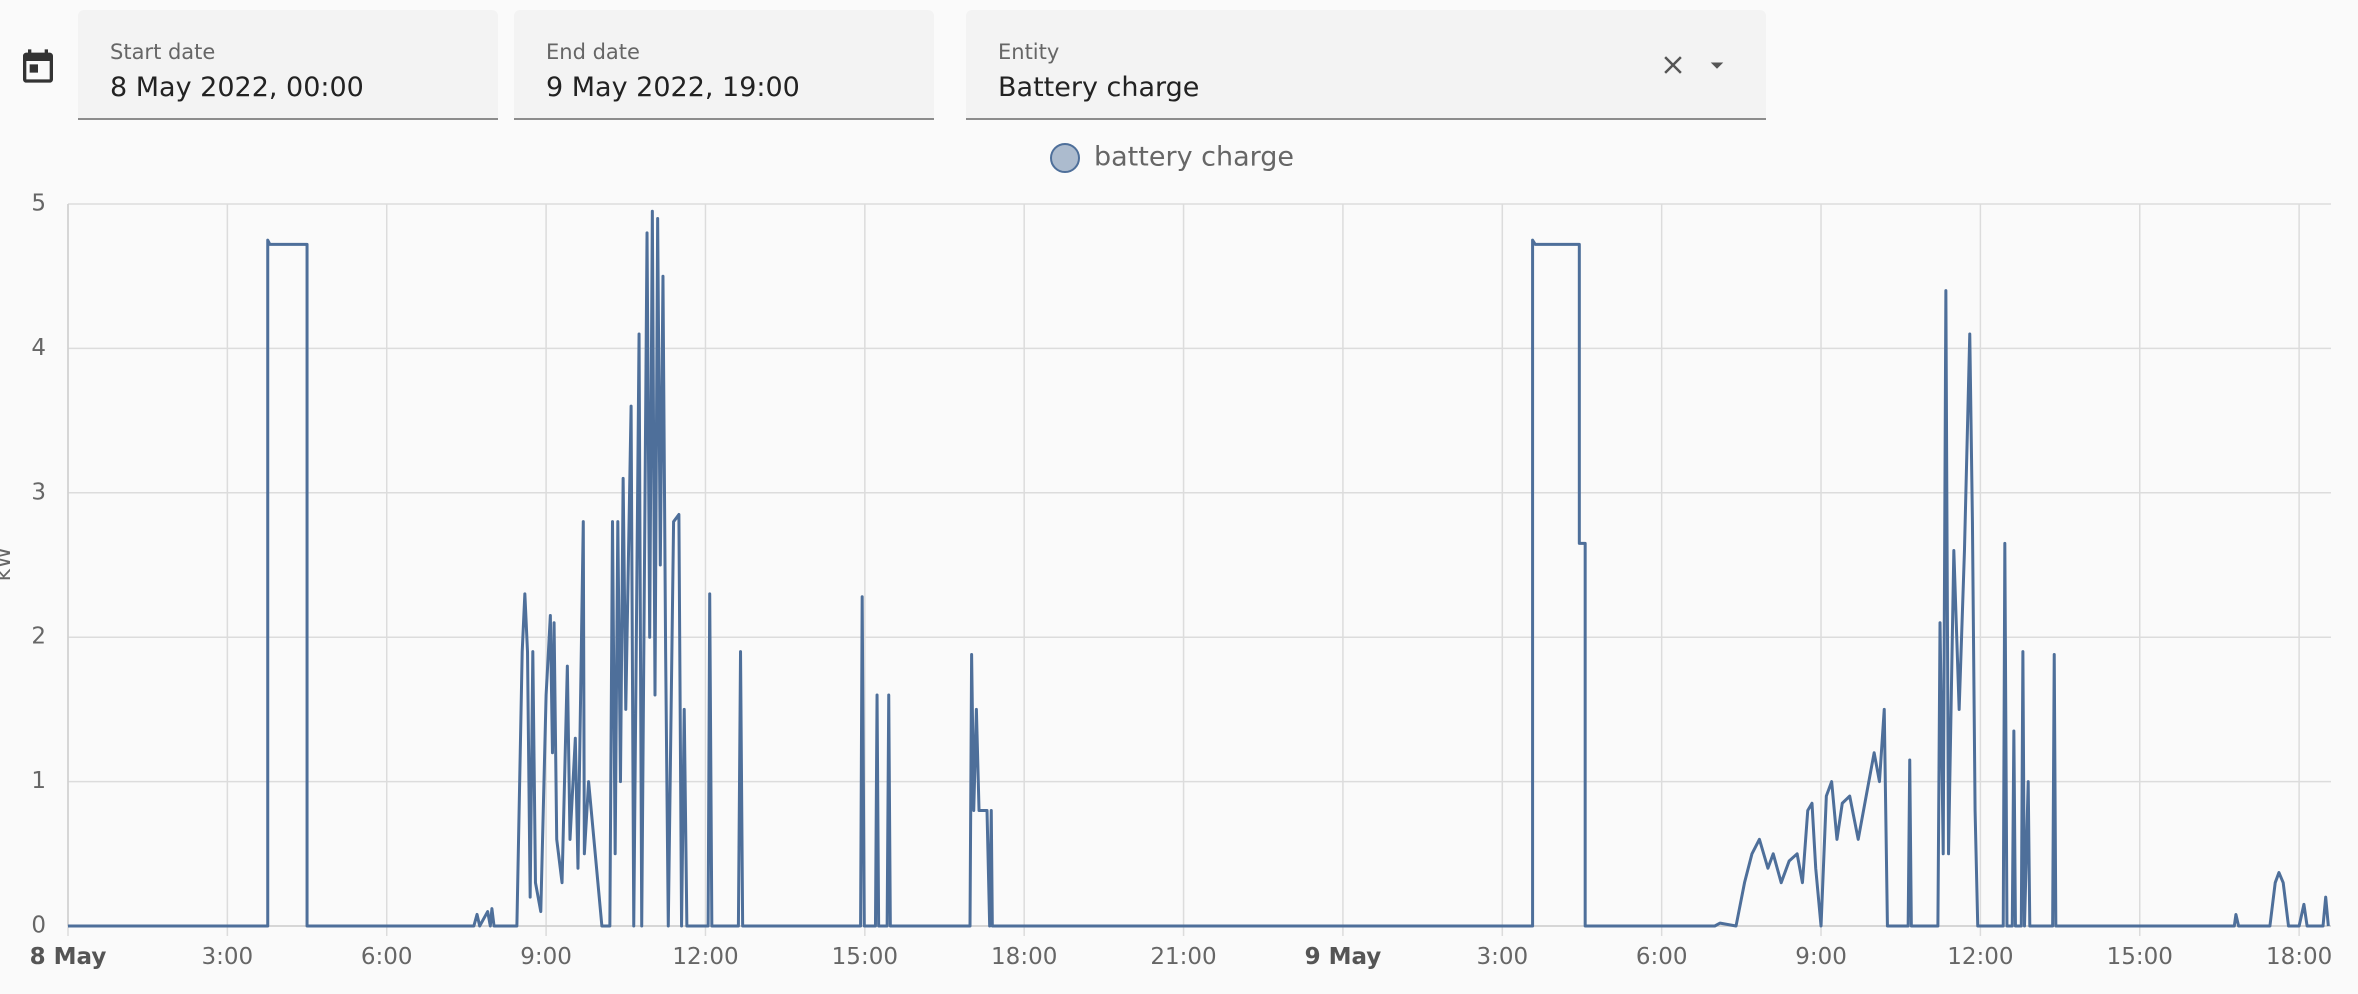  Describe the element at coordinates (1183, 957) in the screenshot. I see `x-tick-label: 21:00` at that location.